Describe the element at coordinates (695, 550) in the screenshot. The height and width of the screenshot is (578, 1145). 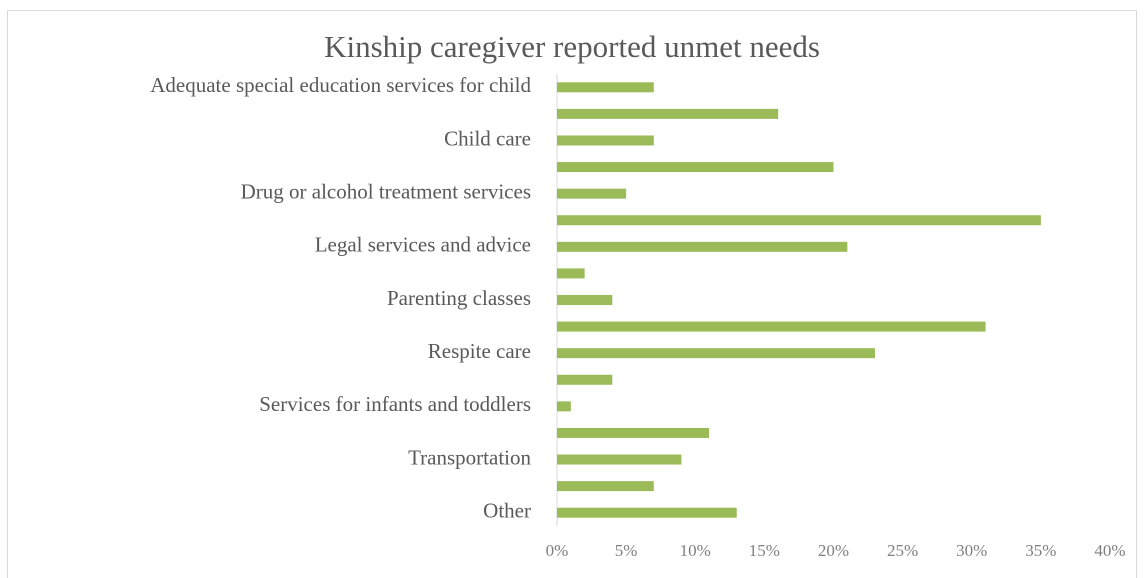
I see `x-tick-label: 10%` at that location.